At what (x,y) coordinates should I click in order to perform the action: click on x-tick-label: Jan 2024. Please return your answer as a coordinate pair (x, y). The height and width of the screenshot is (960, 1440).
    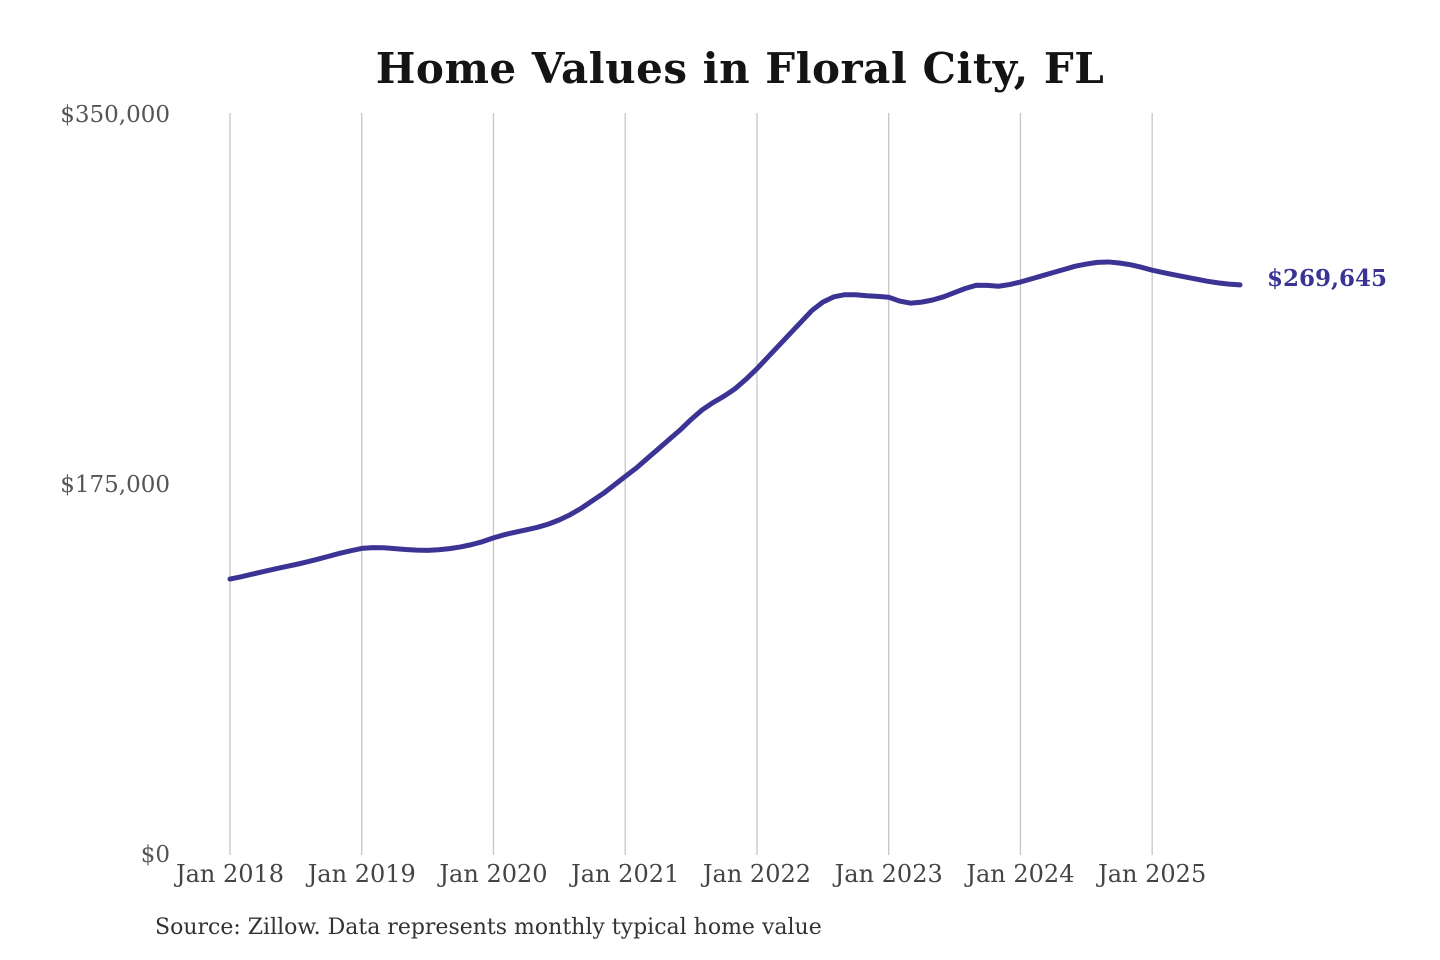
    Looking at the image, I should click on (1020, 874).